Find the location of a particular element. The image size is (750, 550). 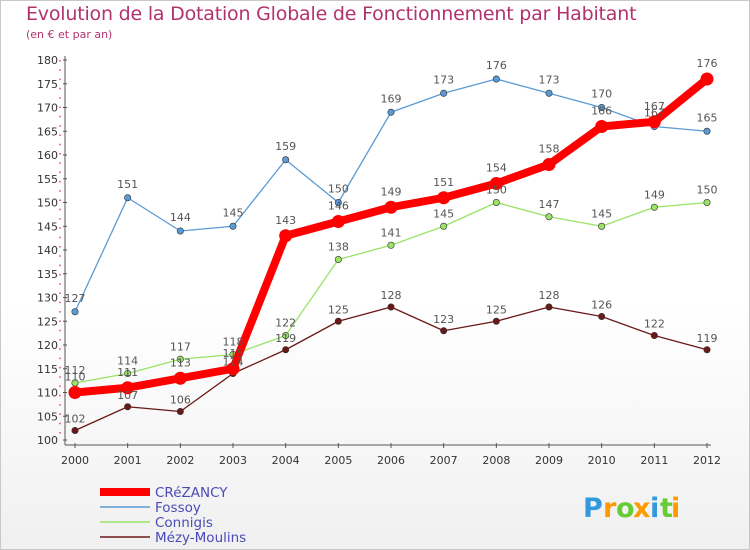

data-label: 138 is located at coordinates (338, 247).